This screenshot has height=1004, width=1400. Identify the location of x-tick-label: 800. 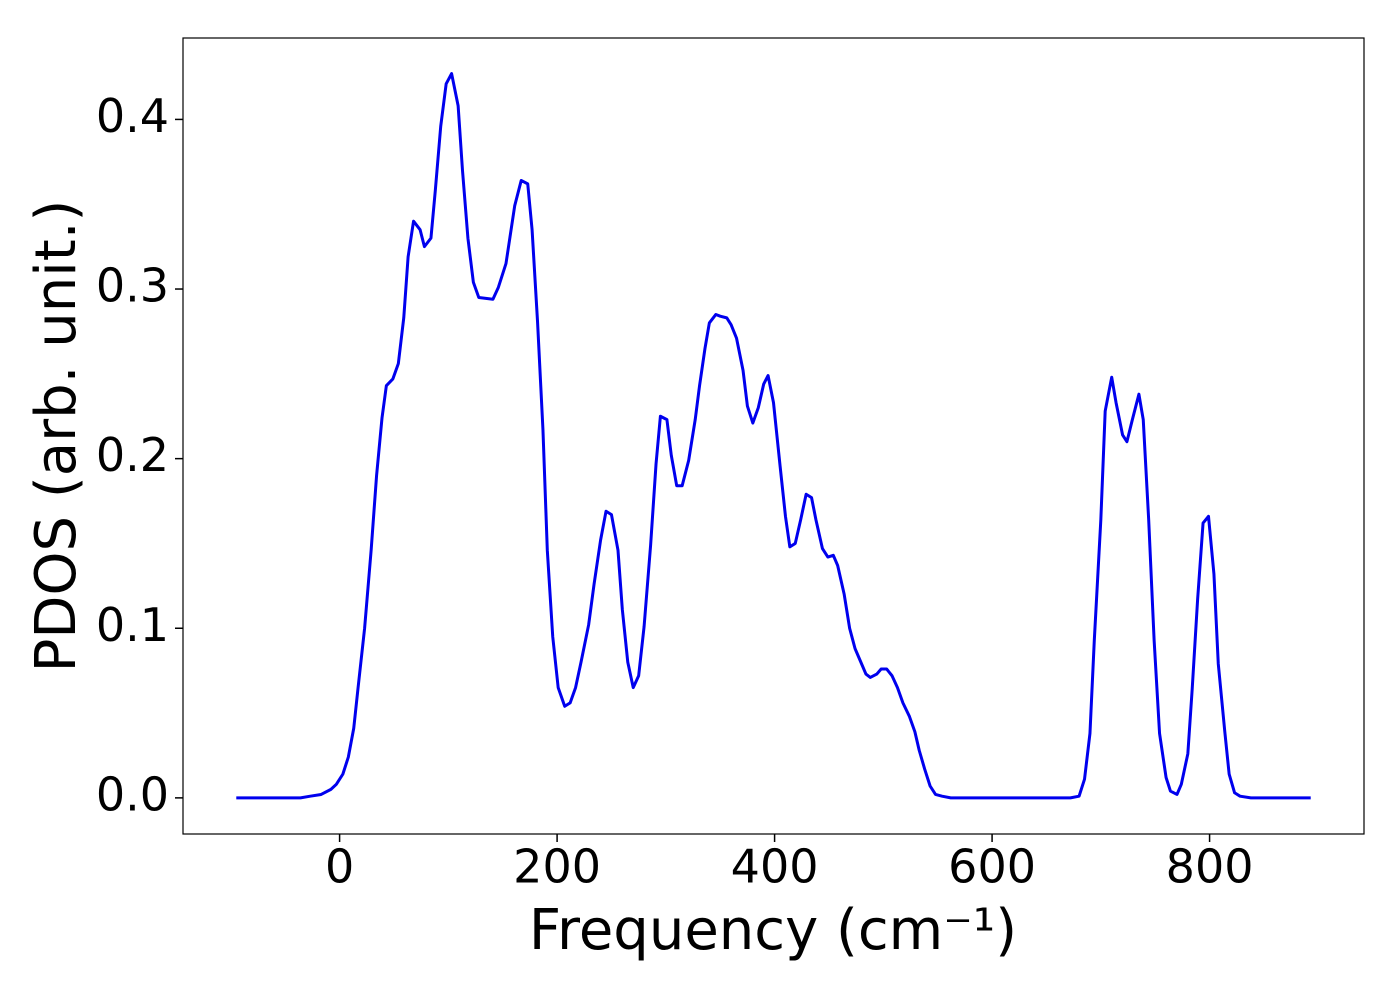
(1210, 867).